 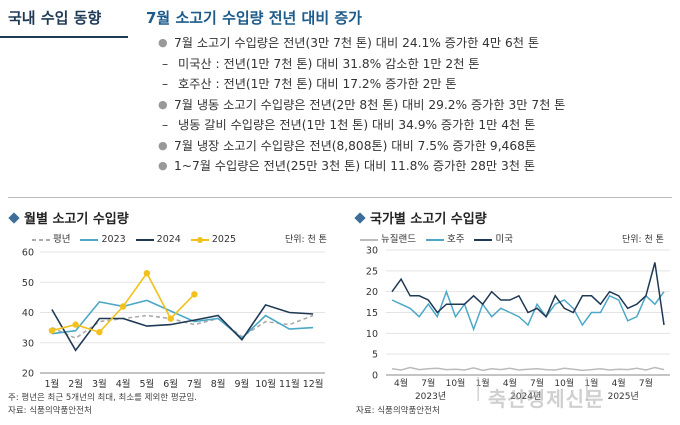 I want to click on y-tick-label: 25, so click(x=372, y=271).